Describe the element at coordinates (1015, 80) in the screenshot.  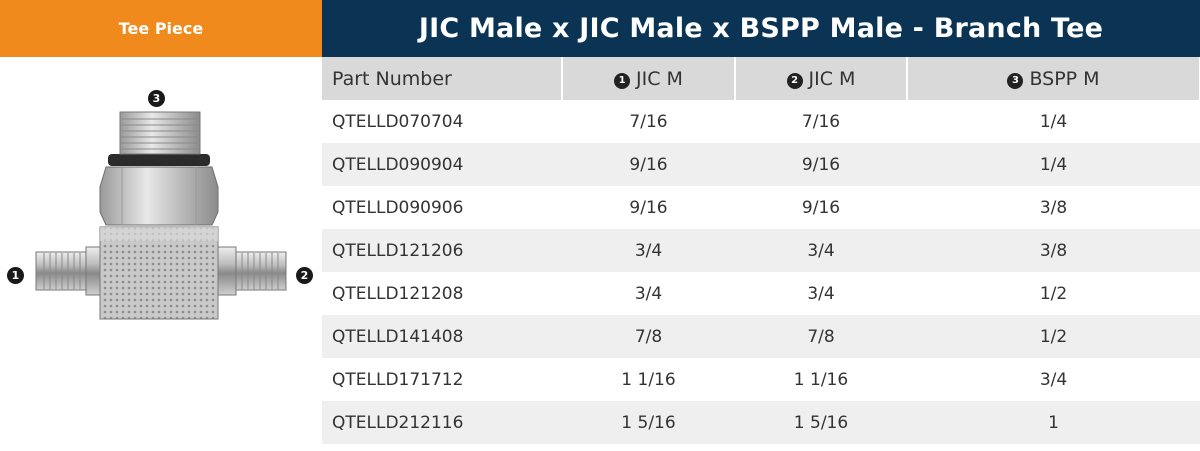
I see `port-3-icon: 3` at that location.